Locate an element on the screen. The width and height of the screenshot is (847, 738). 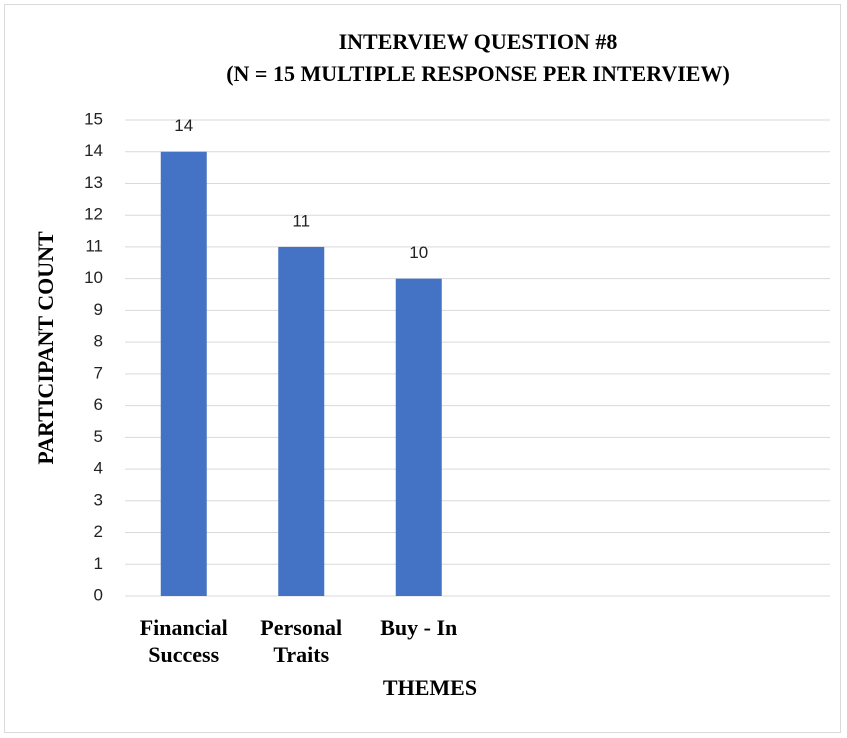
x-tick-label: Financial Success is located at coordinates (183, 641).